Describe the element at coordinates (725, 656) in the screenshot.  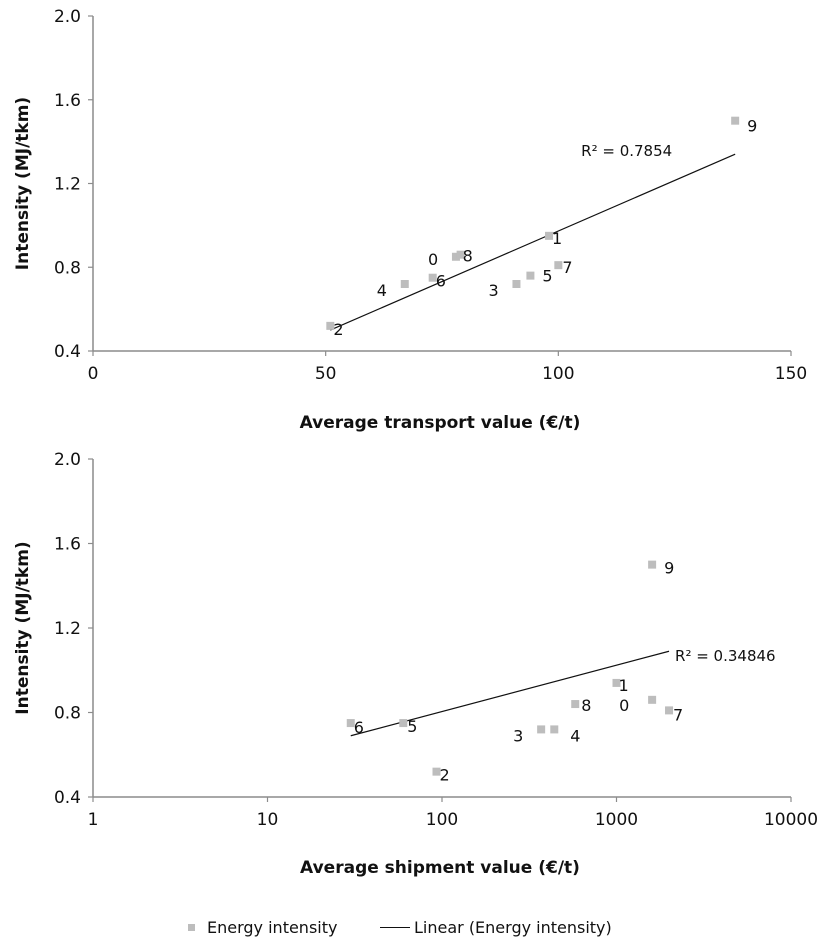
I see `r-squared-label: R² = 0.34846` at that location.